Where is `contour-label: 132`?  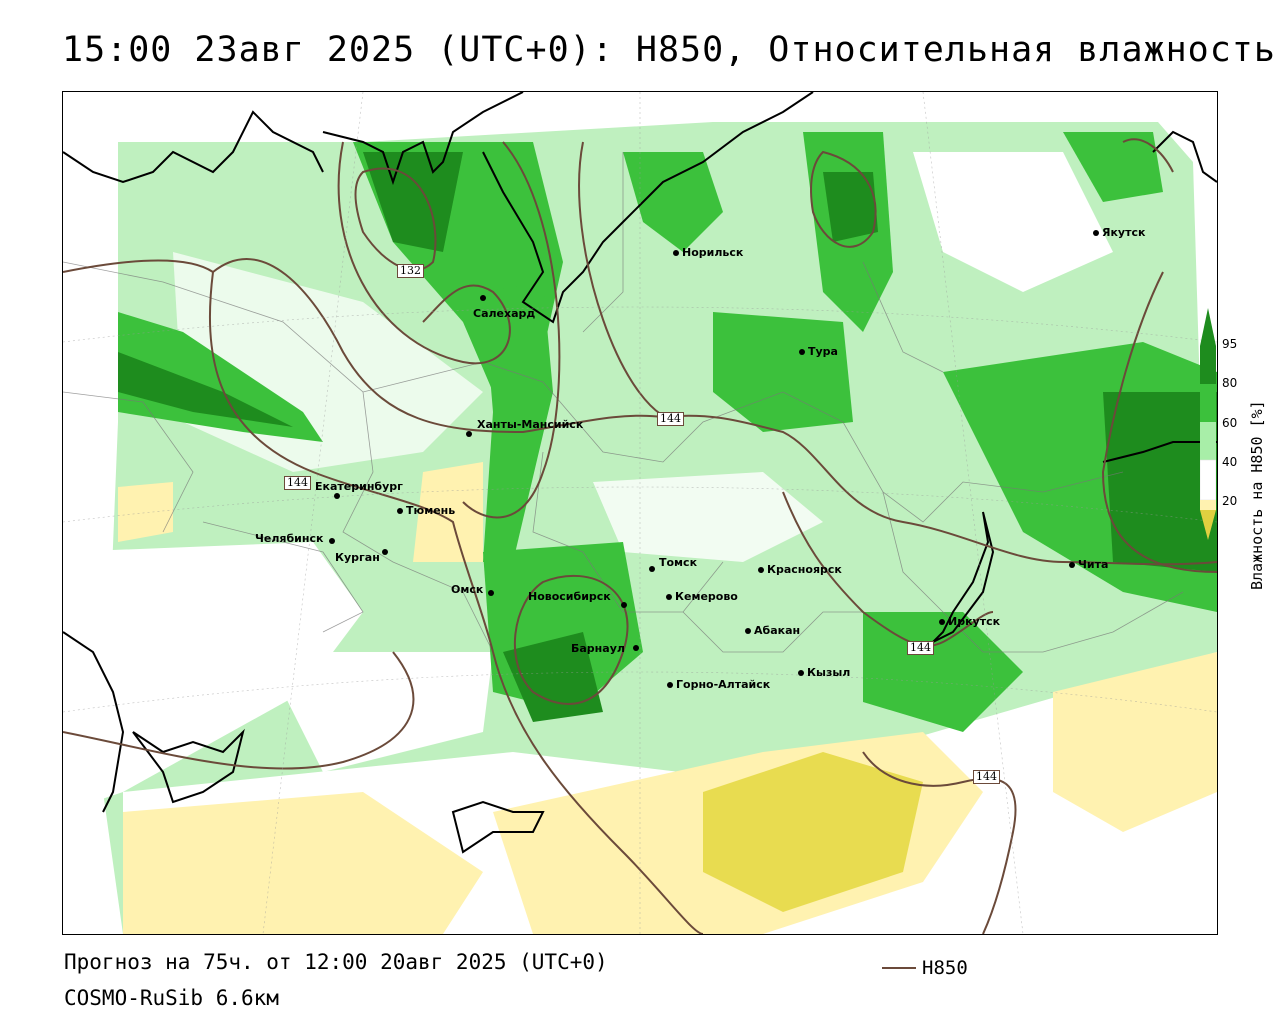
contour-label: 132 is located at coordinates (410, 271).